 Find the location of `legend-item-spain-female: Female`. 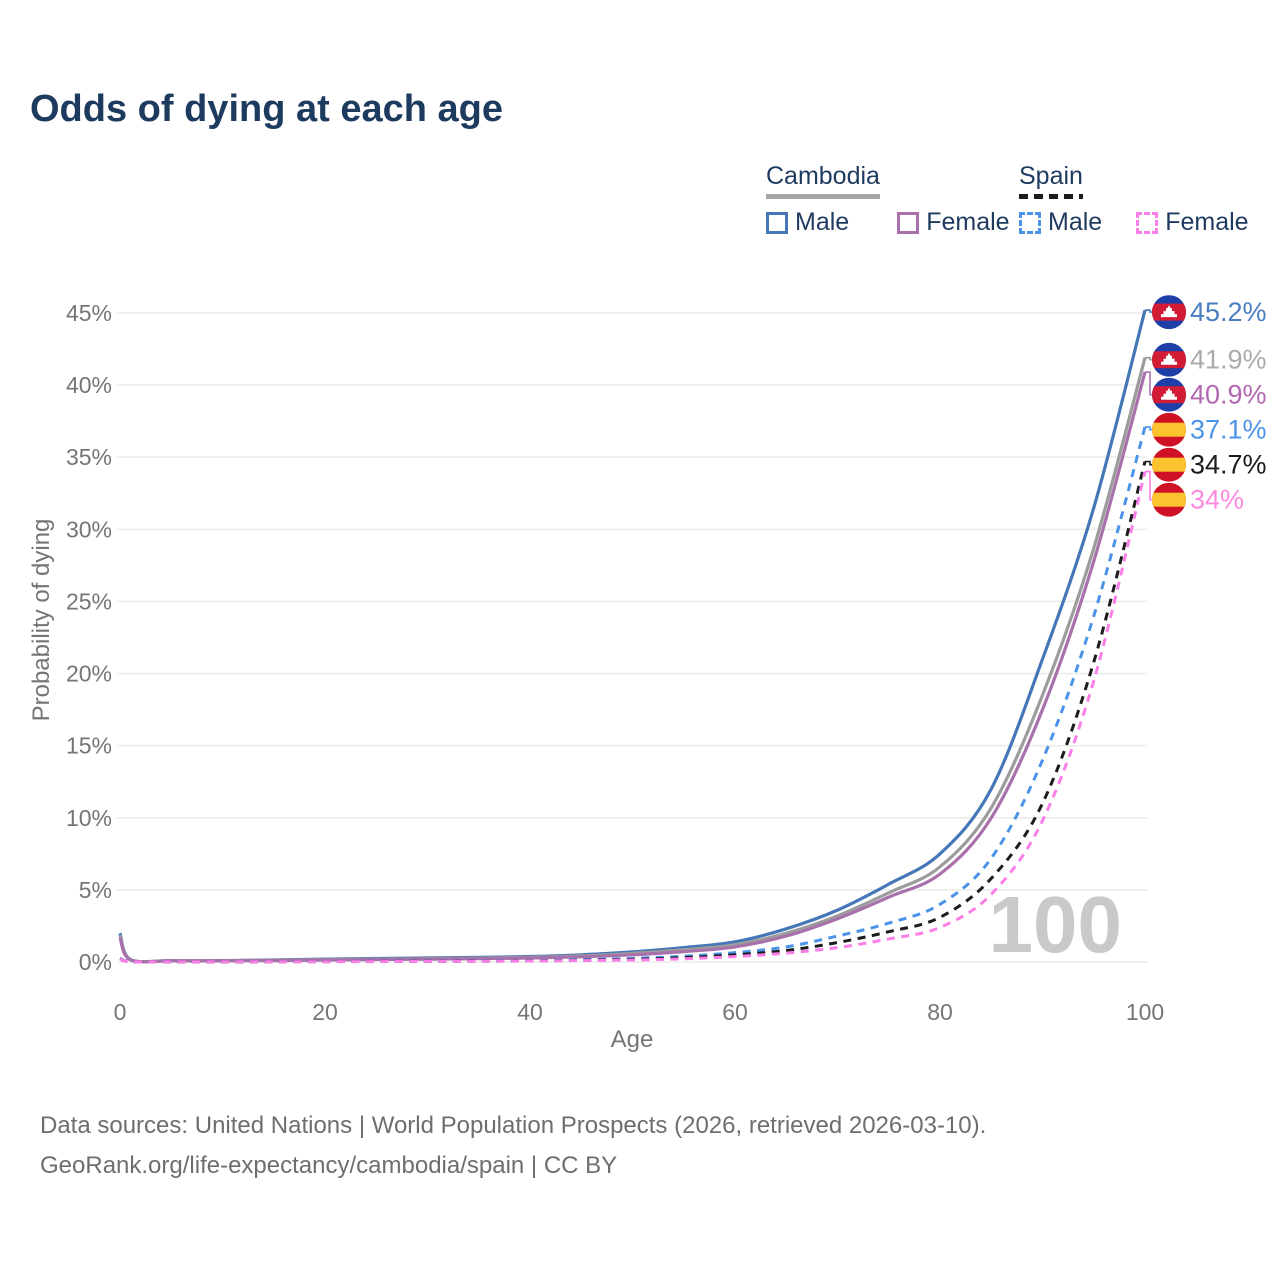

legend-item-spain-female: Female is located at coordinates (1192, 222).